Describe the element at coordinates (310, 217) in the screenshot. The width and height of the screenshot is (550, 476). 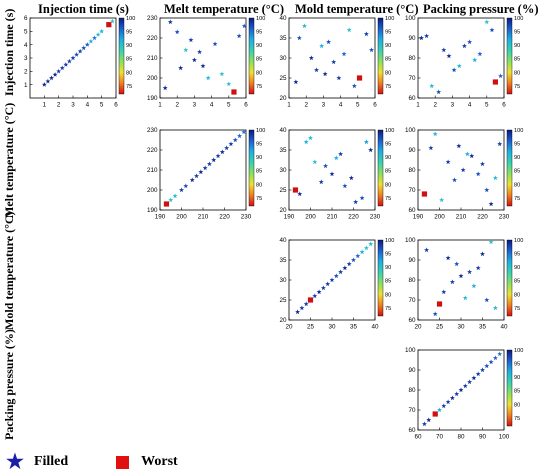
I see `x-tick-label: 200` at that location.